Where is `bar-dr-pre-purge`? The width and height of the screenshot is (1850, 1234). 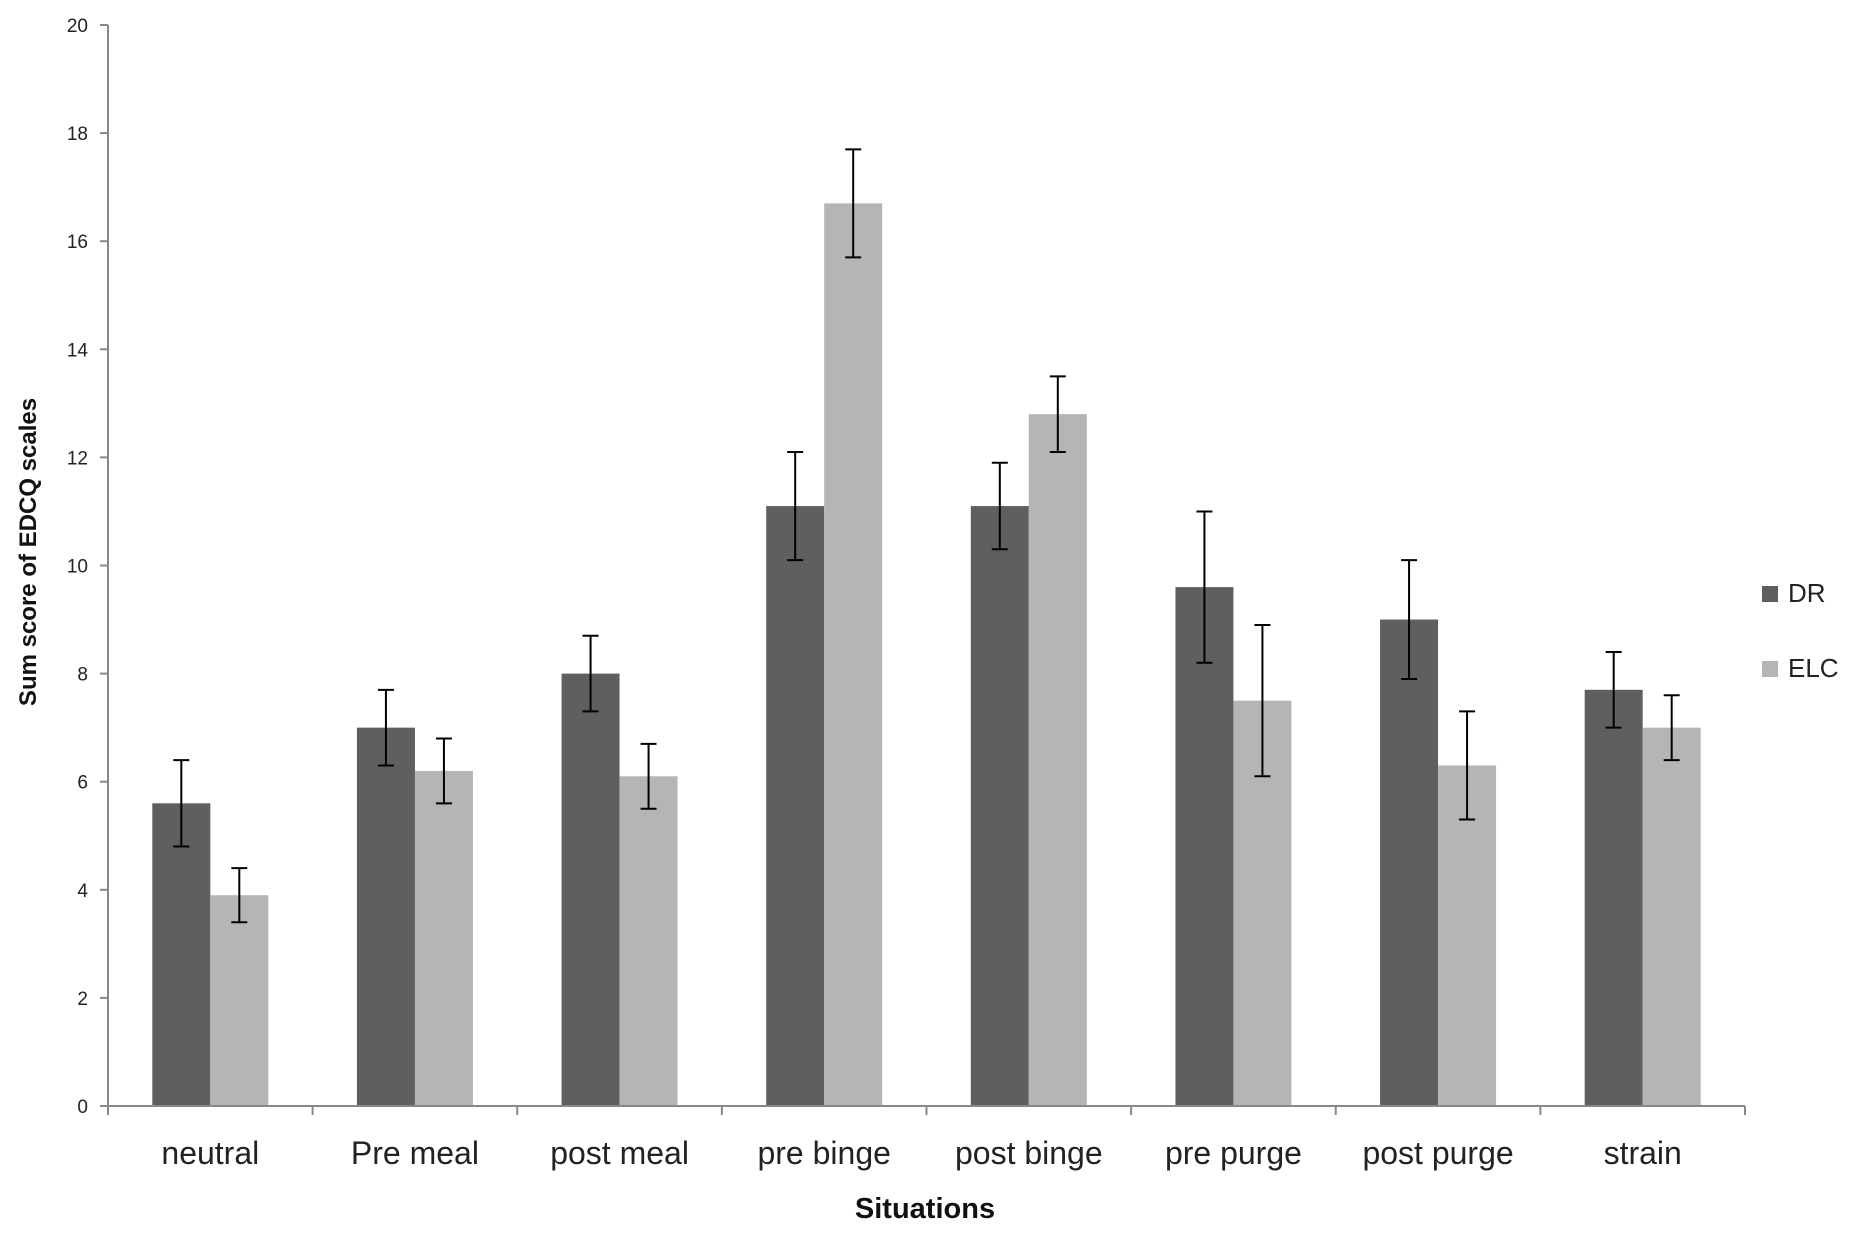
bar-dr-pre-purge is located at coordinates (1204, 846).